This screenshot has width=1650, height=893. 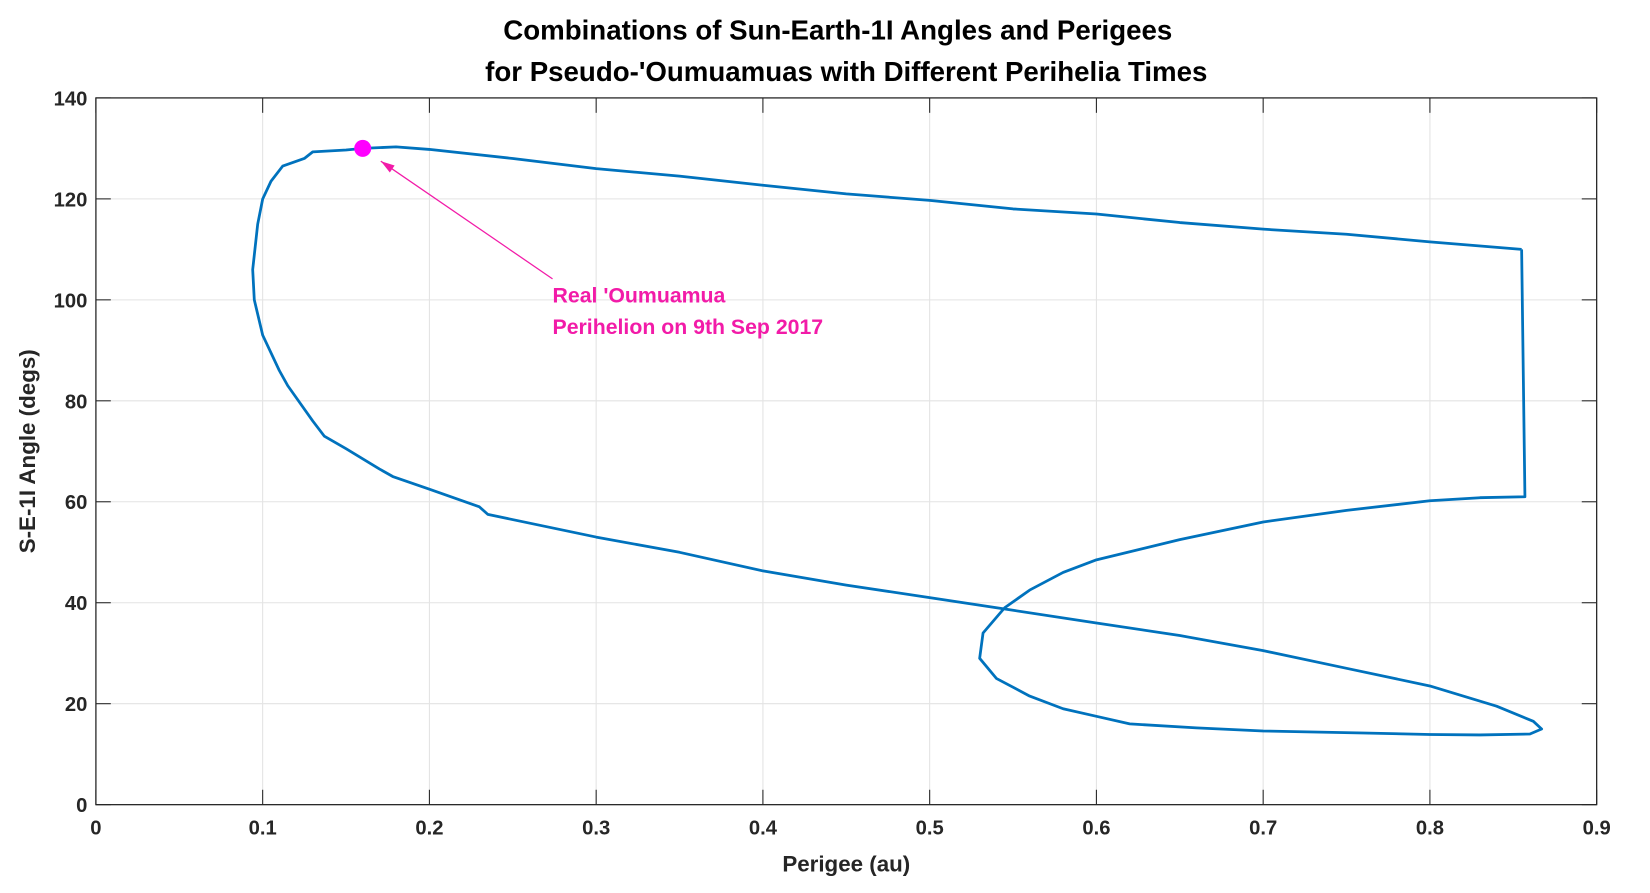 What do you see at coordinates (76, 604) in the screenshot?
I see `y-tick-label: 40` at bounding box center [76, 604].